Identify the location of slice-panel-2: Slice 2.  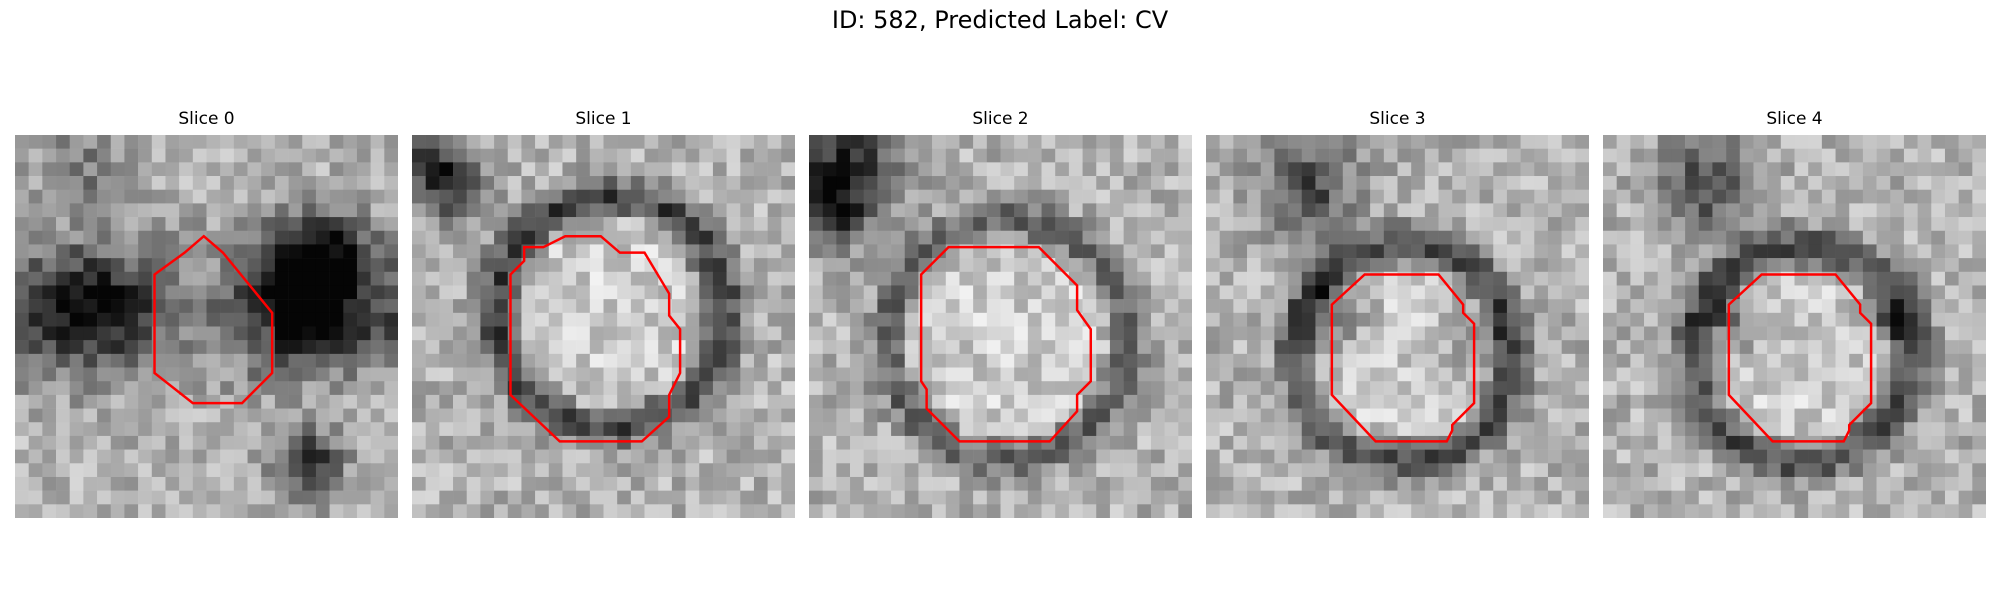
(1000, 313).